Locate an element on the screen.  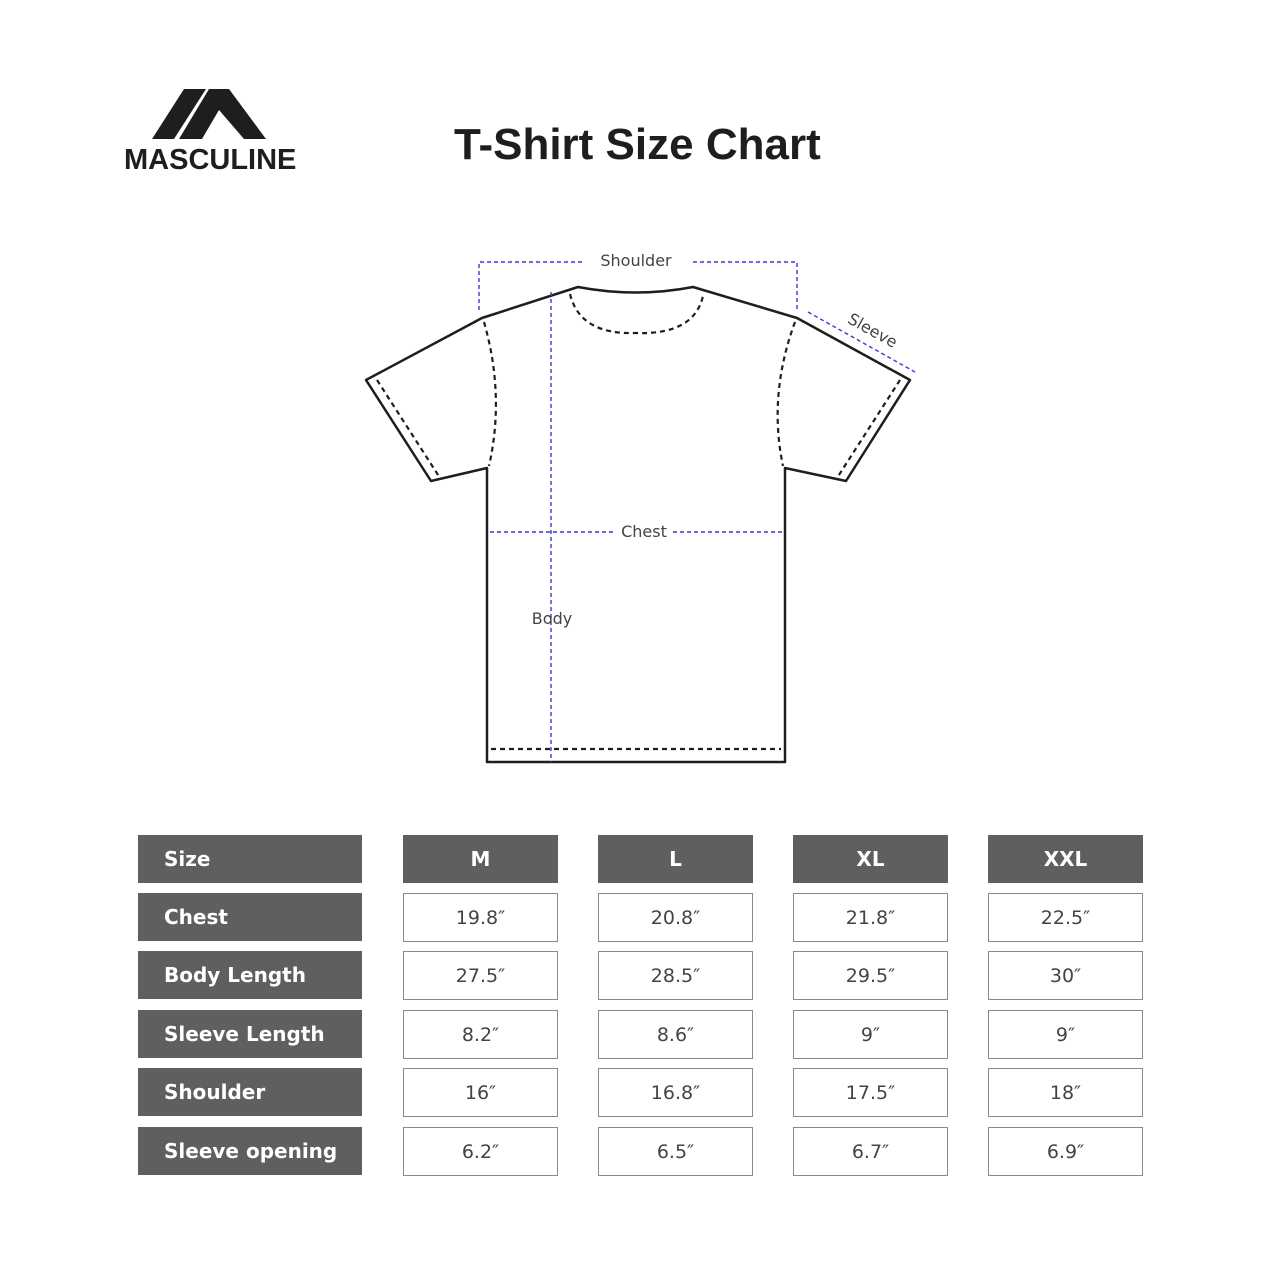
table-cell: 29.5″ is located at coordinates (870, 975).